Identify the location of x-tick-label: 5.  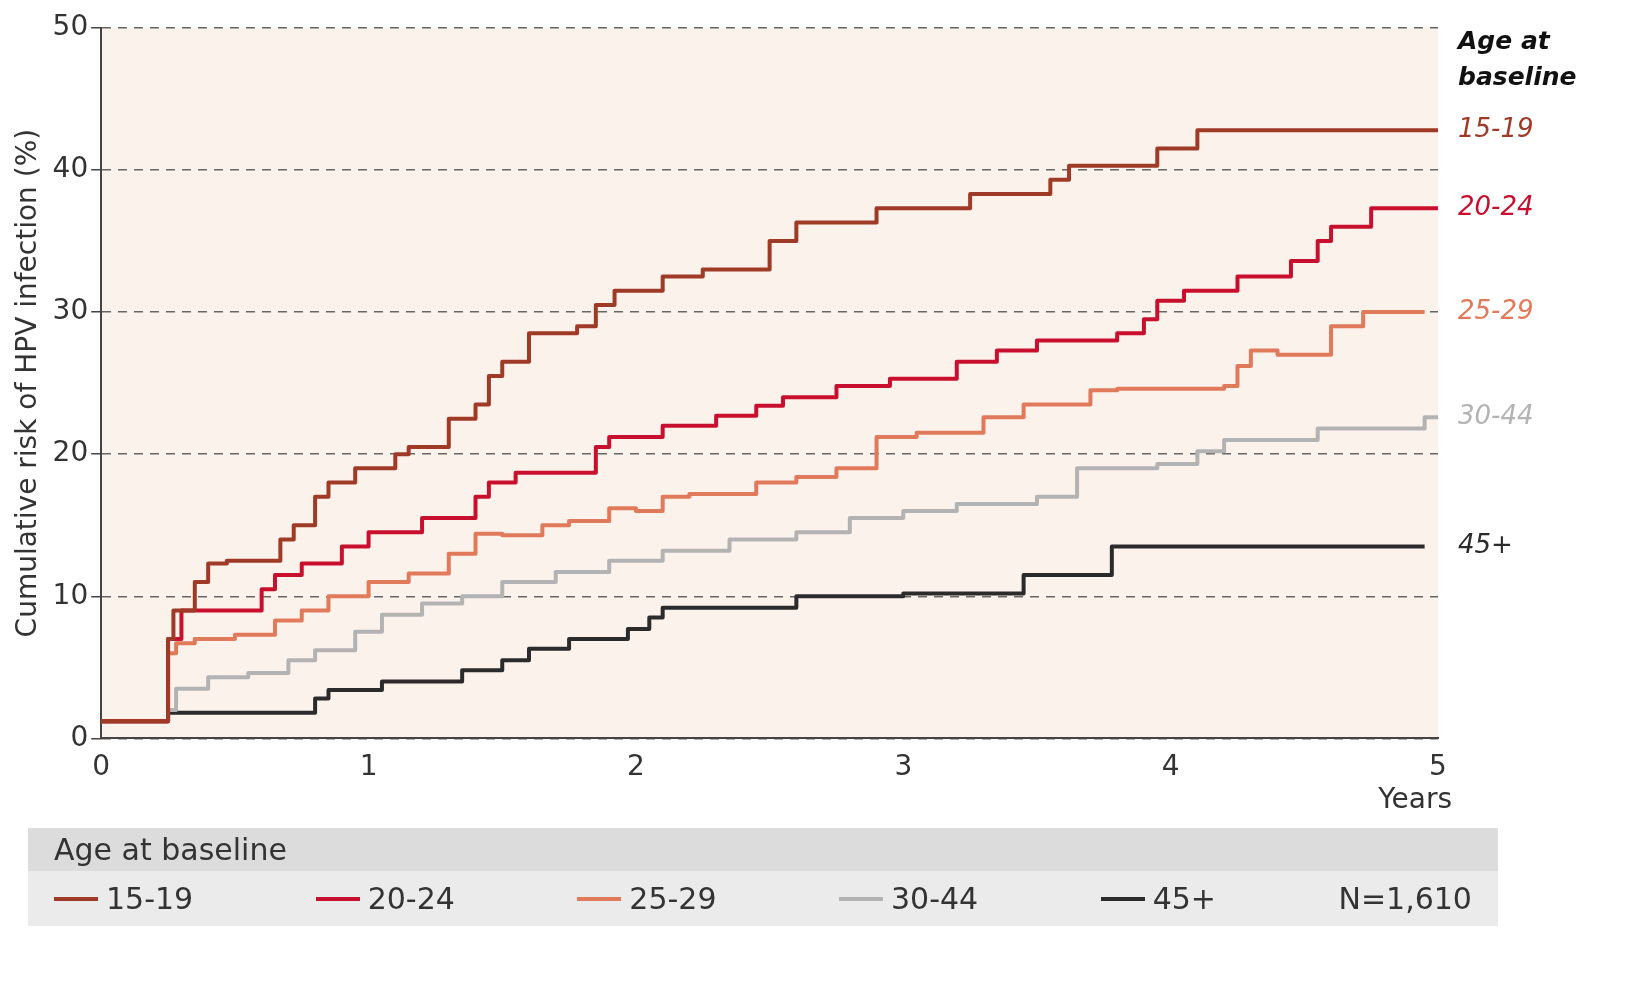
(1438, 766).